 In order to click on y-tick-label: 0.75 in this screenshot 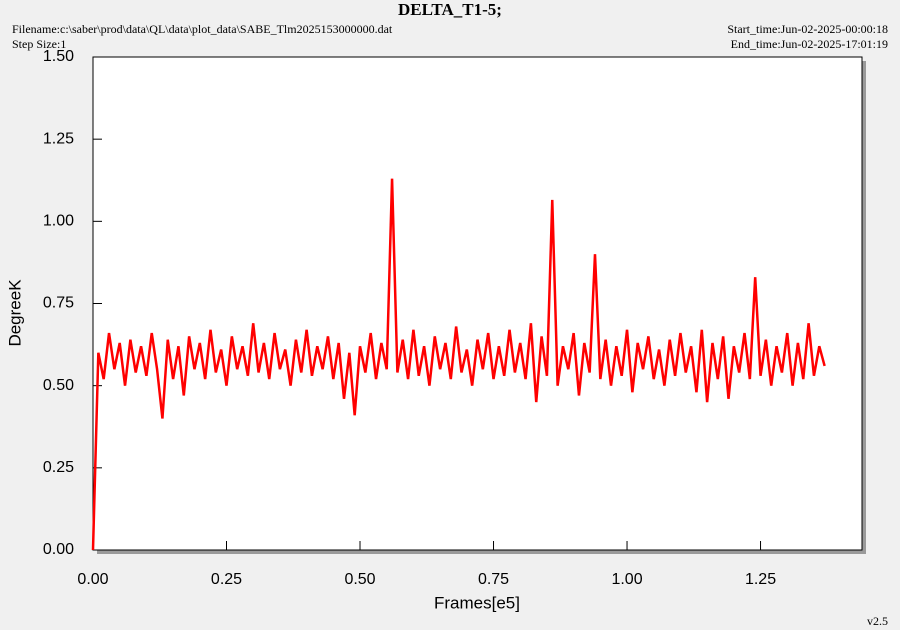, I will do `click(58, 303)`.